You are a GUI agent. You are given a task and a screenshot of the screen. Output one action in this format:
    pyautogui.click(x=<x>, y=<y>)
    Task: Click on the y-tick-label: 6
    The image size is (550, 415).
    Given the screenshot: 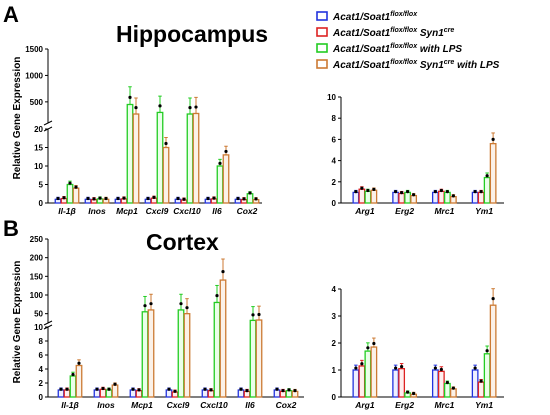 What is the action you would take?
    pyautogui.click(x=334, y=139)
    